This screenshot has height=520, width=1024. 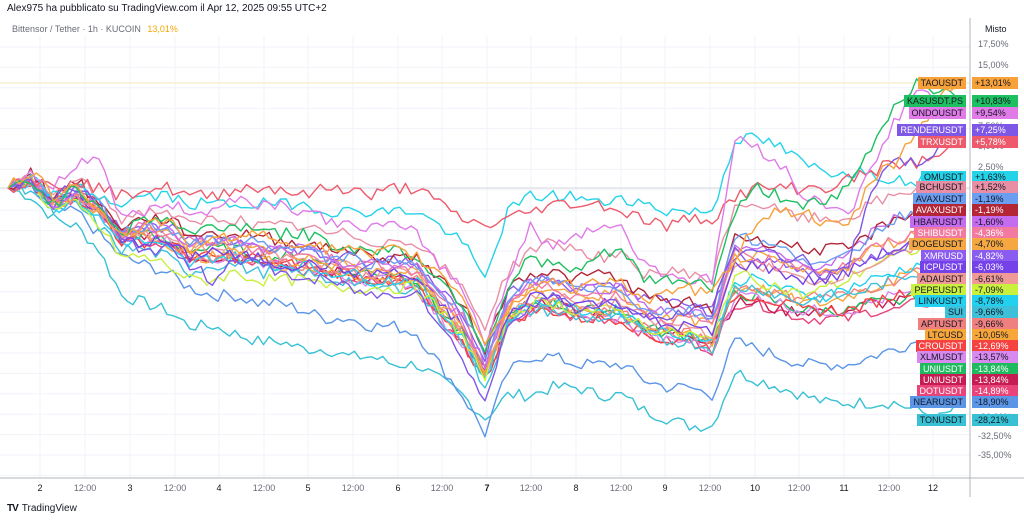 What do you see at coordinates (995, 357) in the screenshot?
I see `series-badge-value: -13,57%` at bounding box center [995, 357].